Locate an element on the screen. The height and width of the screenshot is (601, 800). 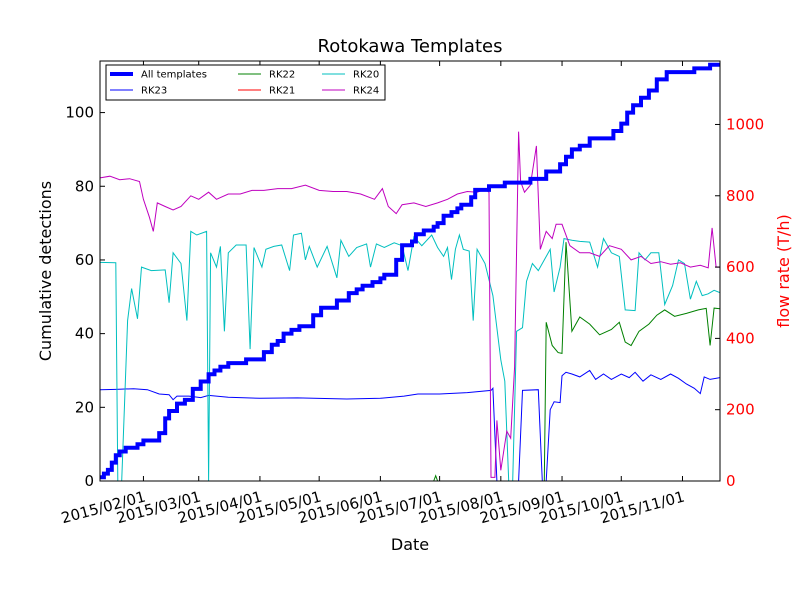
right-tick-label: 400 is located at coordinates (740, 338).